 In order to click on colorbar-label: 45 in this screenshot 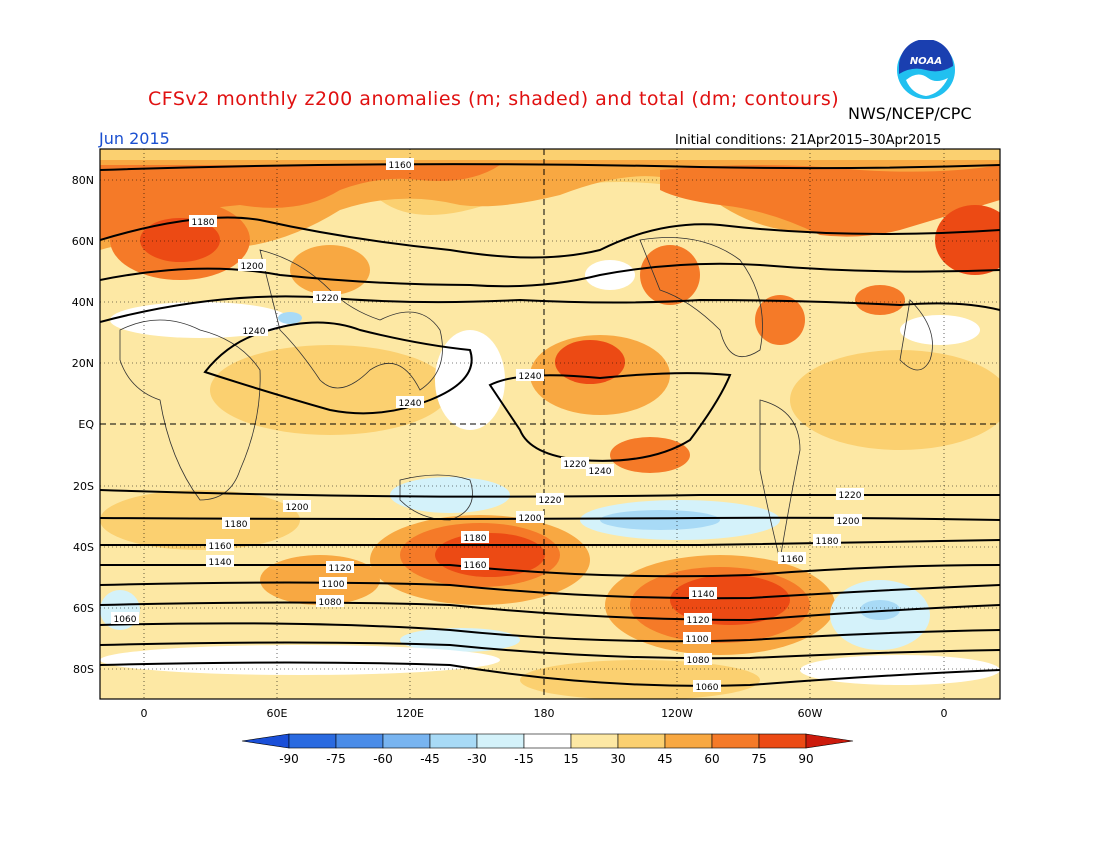, I will do `click(665, 759)`.